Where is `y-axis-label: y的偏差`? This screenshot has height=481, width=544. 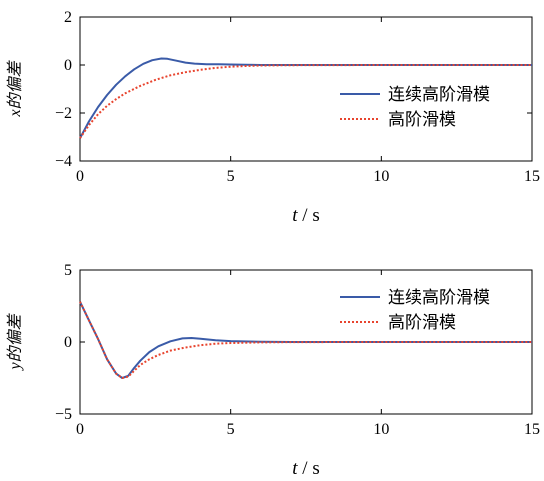 y-axis-label: y的偏差 is located at coordinates (15, 341).